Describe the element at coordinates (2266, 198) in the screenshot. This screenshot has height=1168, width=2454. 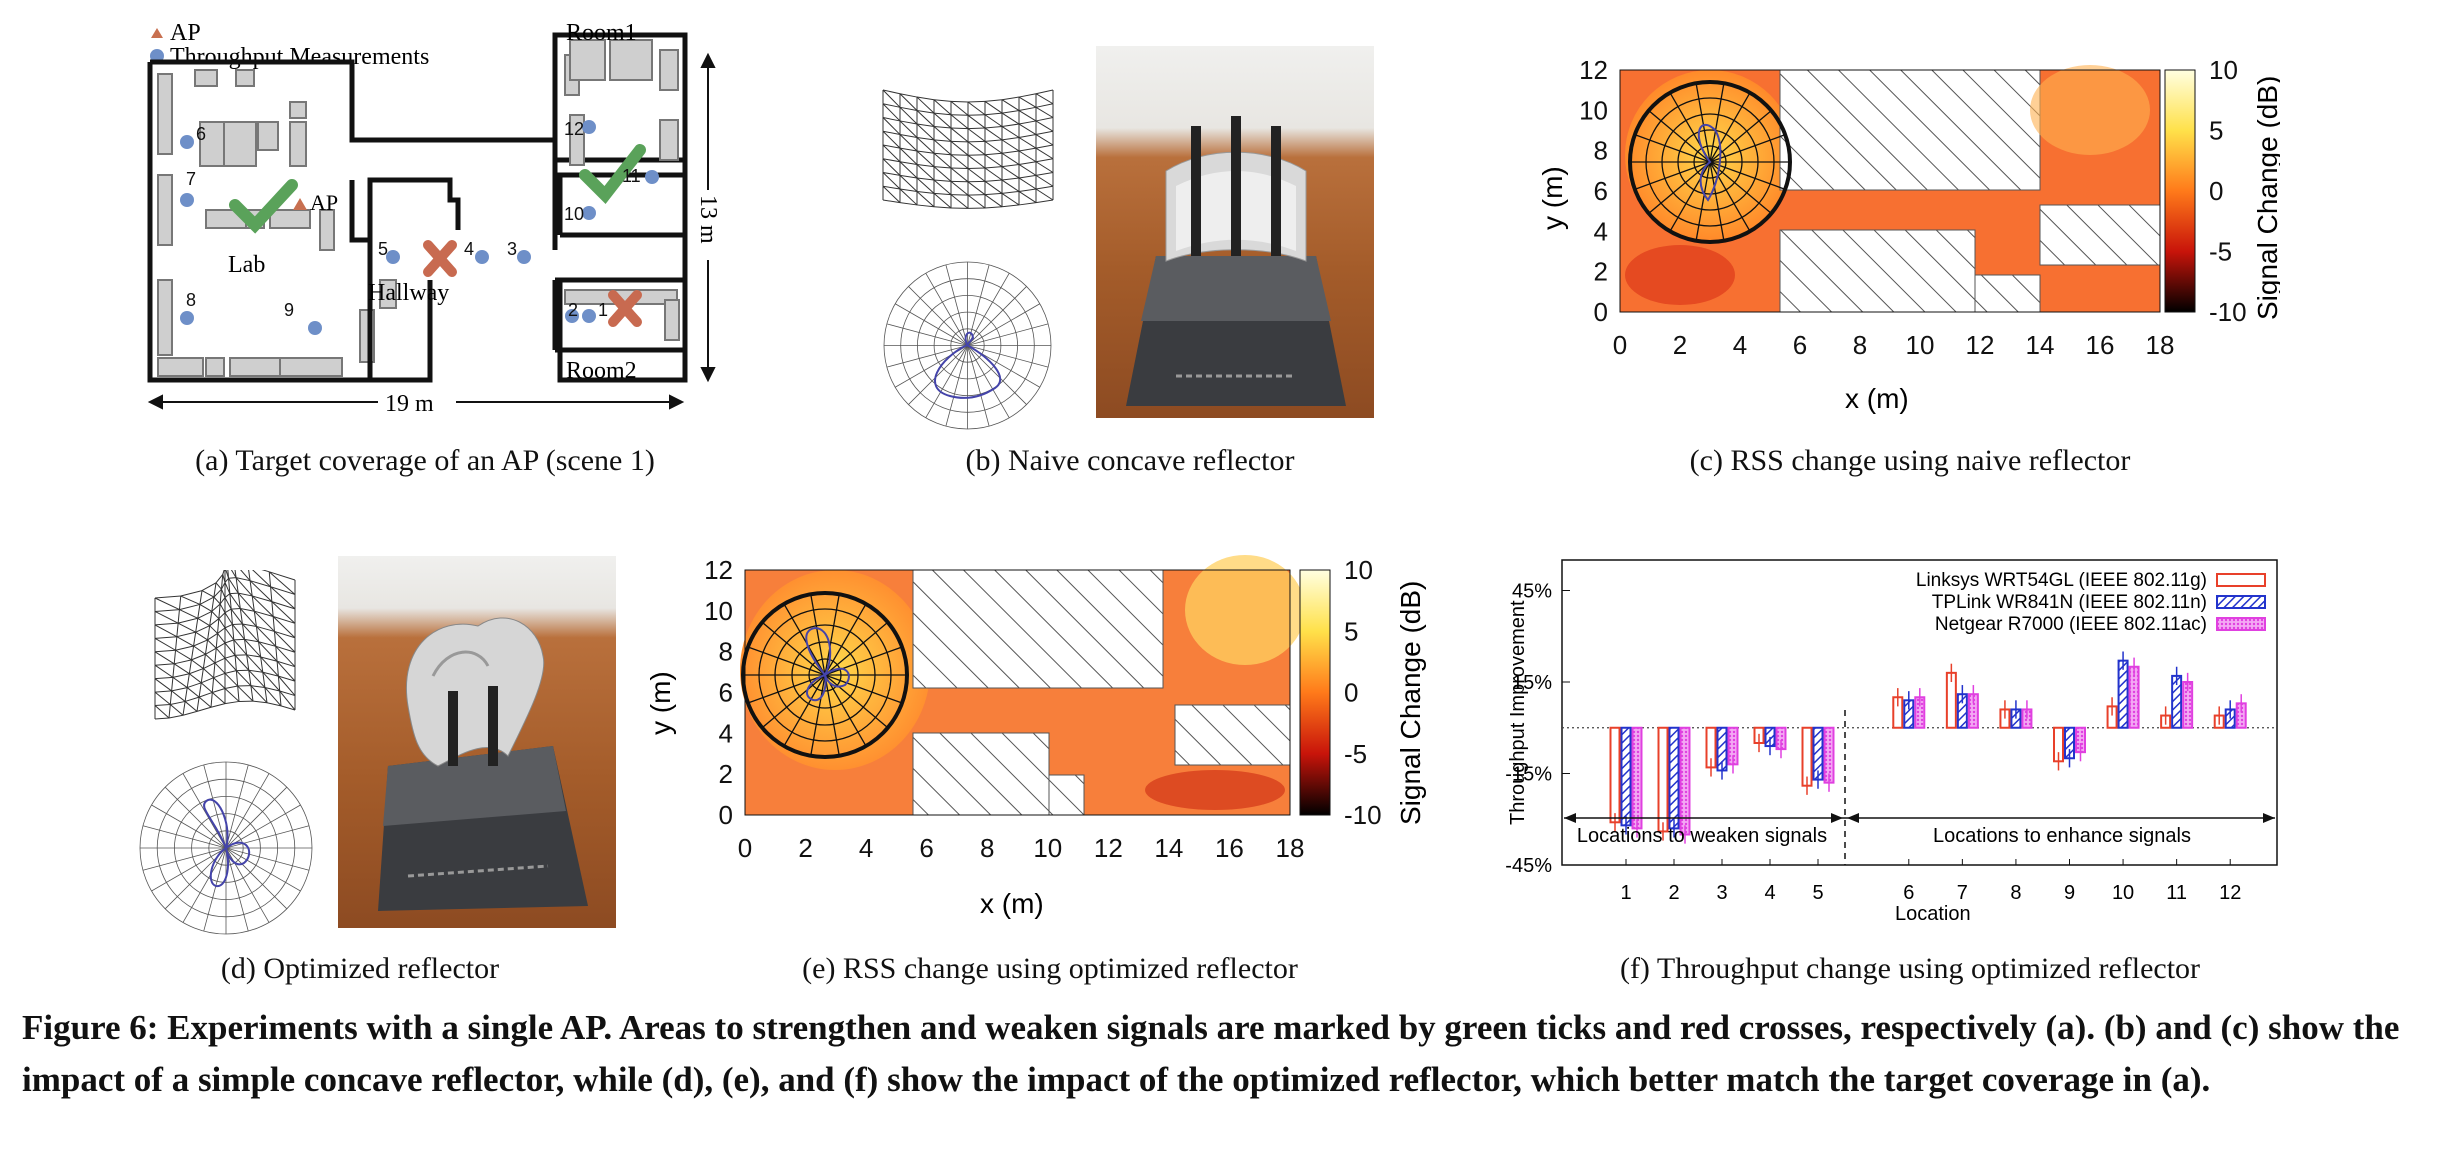
I see `heatmap-c-cbar-label: Signal Change (dB)` at that location.